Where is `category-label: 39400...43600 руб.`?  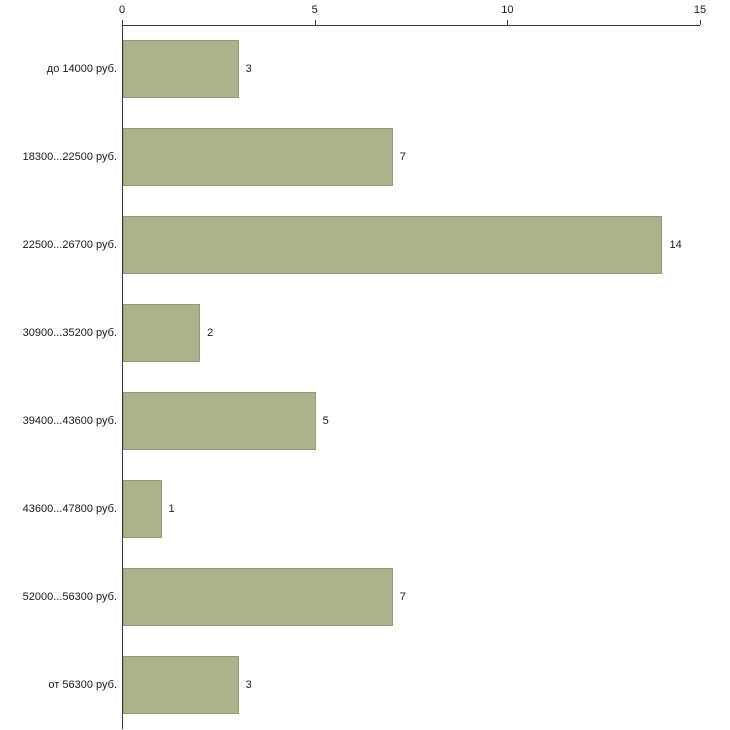 category-label: 39400...43600 руб. is located at coordinates (69, 421).